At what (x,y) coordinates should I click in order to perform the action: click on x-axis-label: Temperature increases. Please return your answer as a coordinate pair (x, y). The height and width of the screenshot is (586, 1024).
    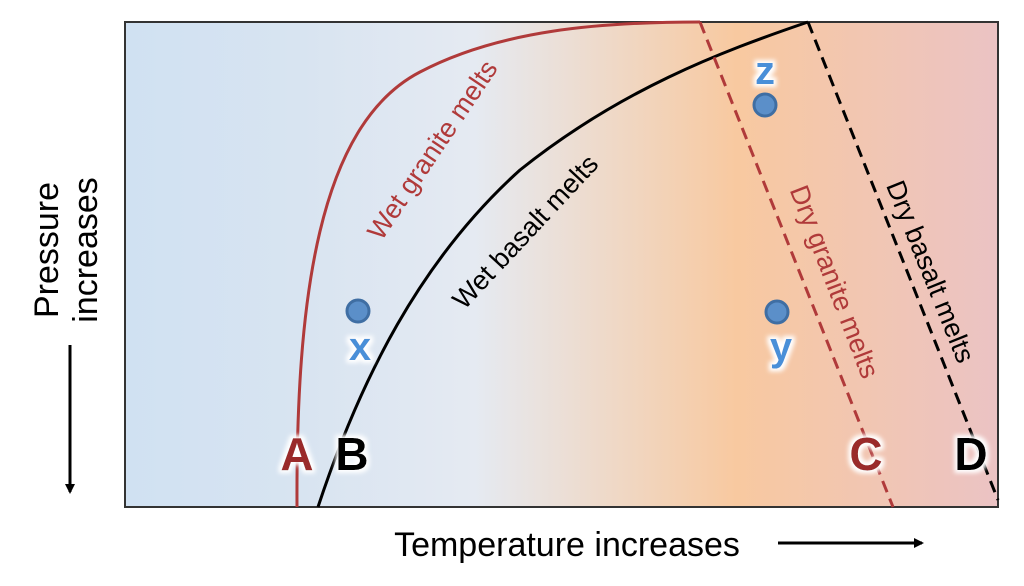
    Looking at the image, I should click on (567, 545).